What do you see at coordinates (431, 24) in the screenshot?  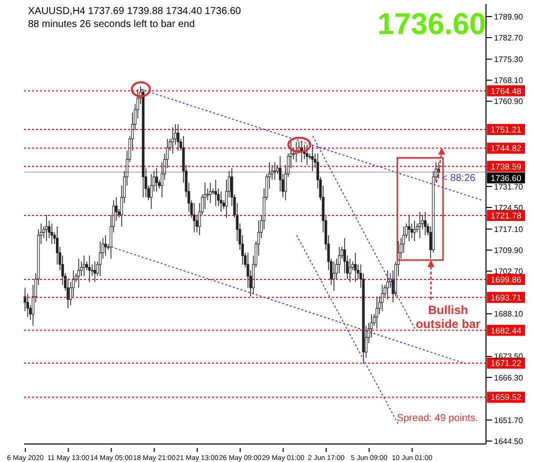 I see `annotation: 1736.60` at bounding box center [431, 24].